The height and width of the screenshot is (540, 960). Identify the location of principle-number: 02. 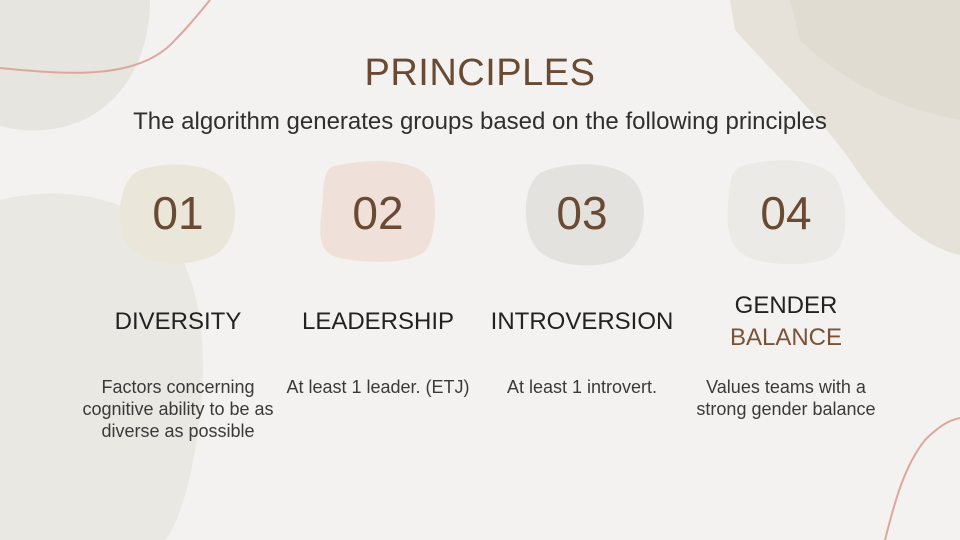
(378, 213).